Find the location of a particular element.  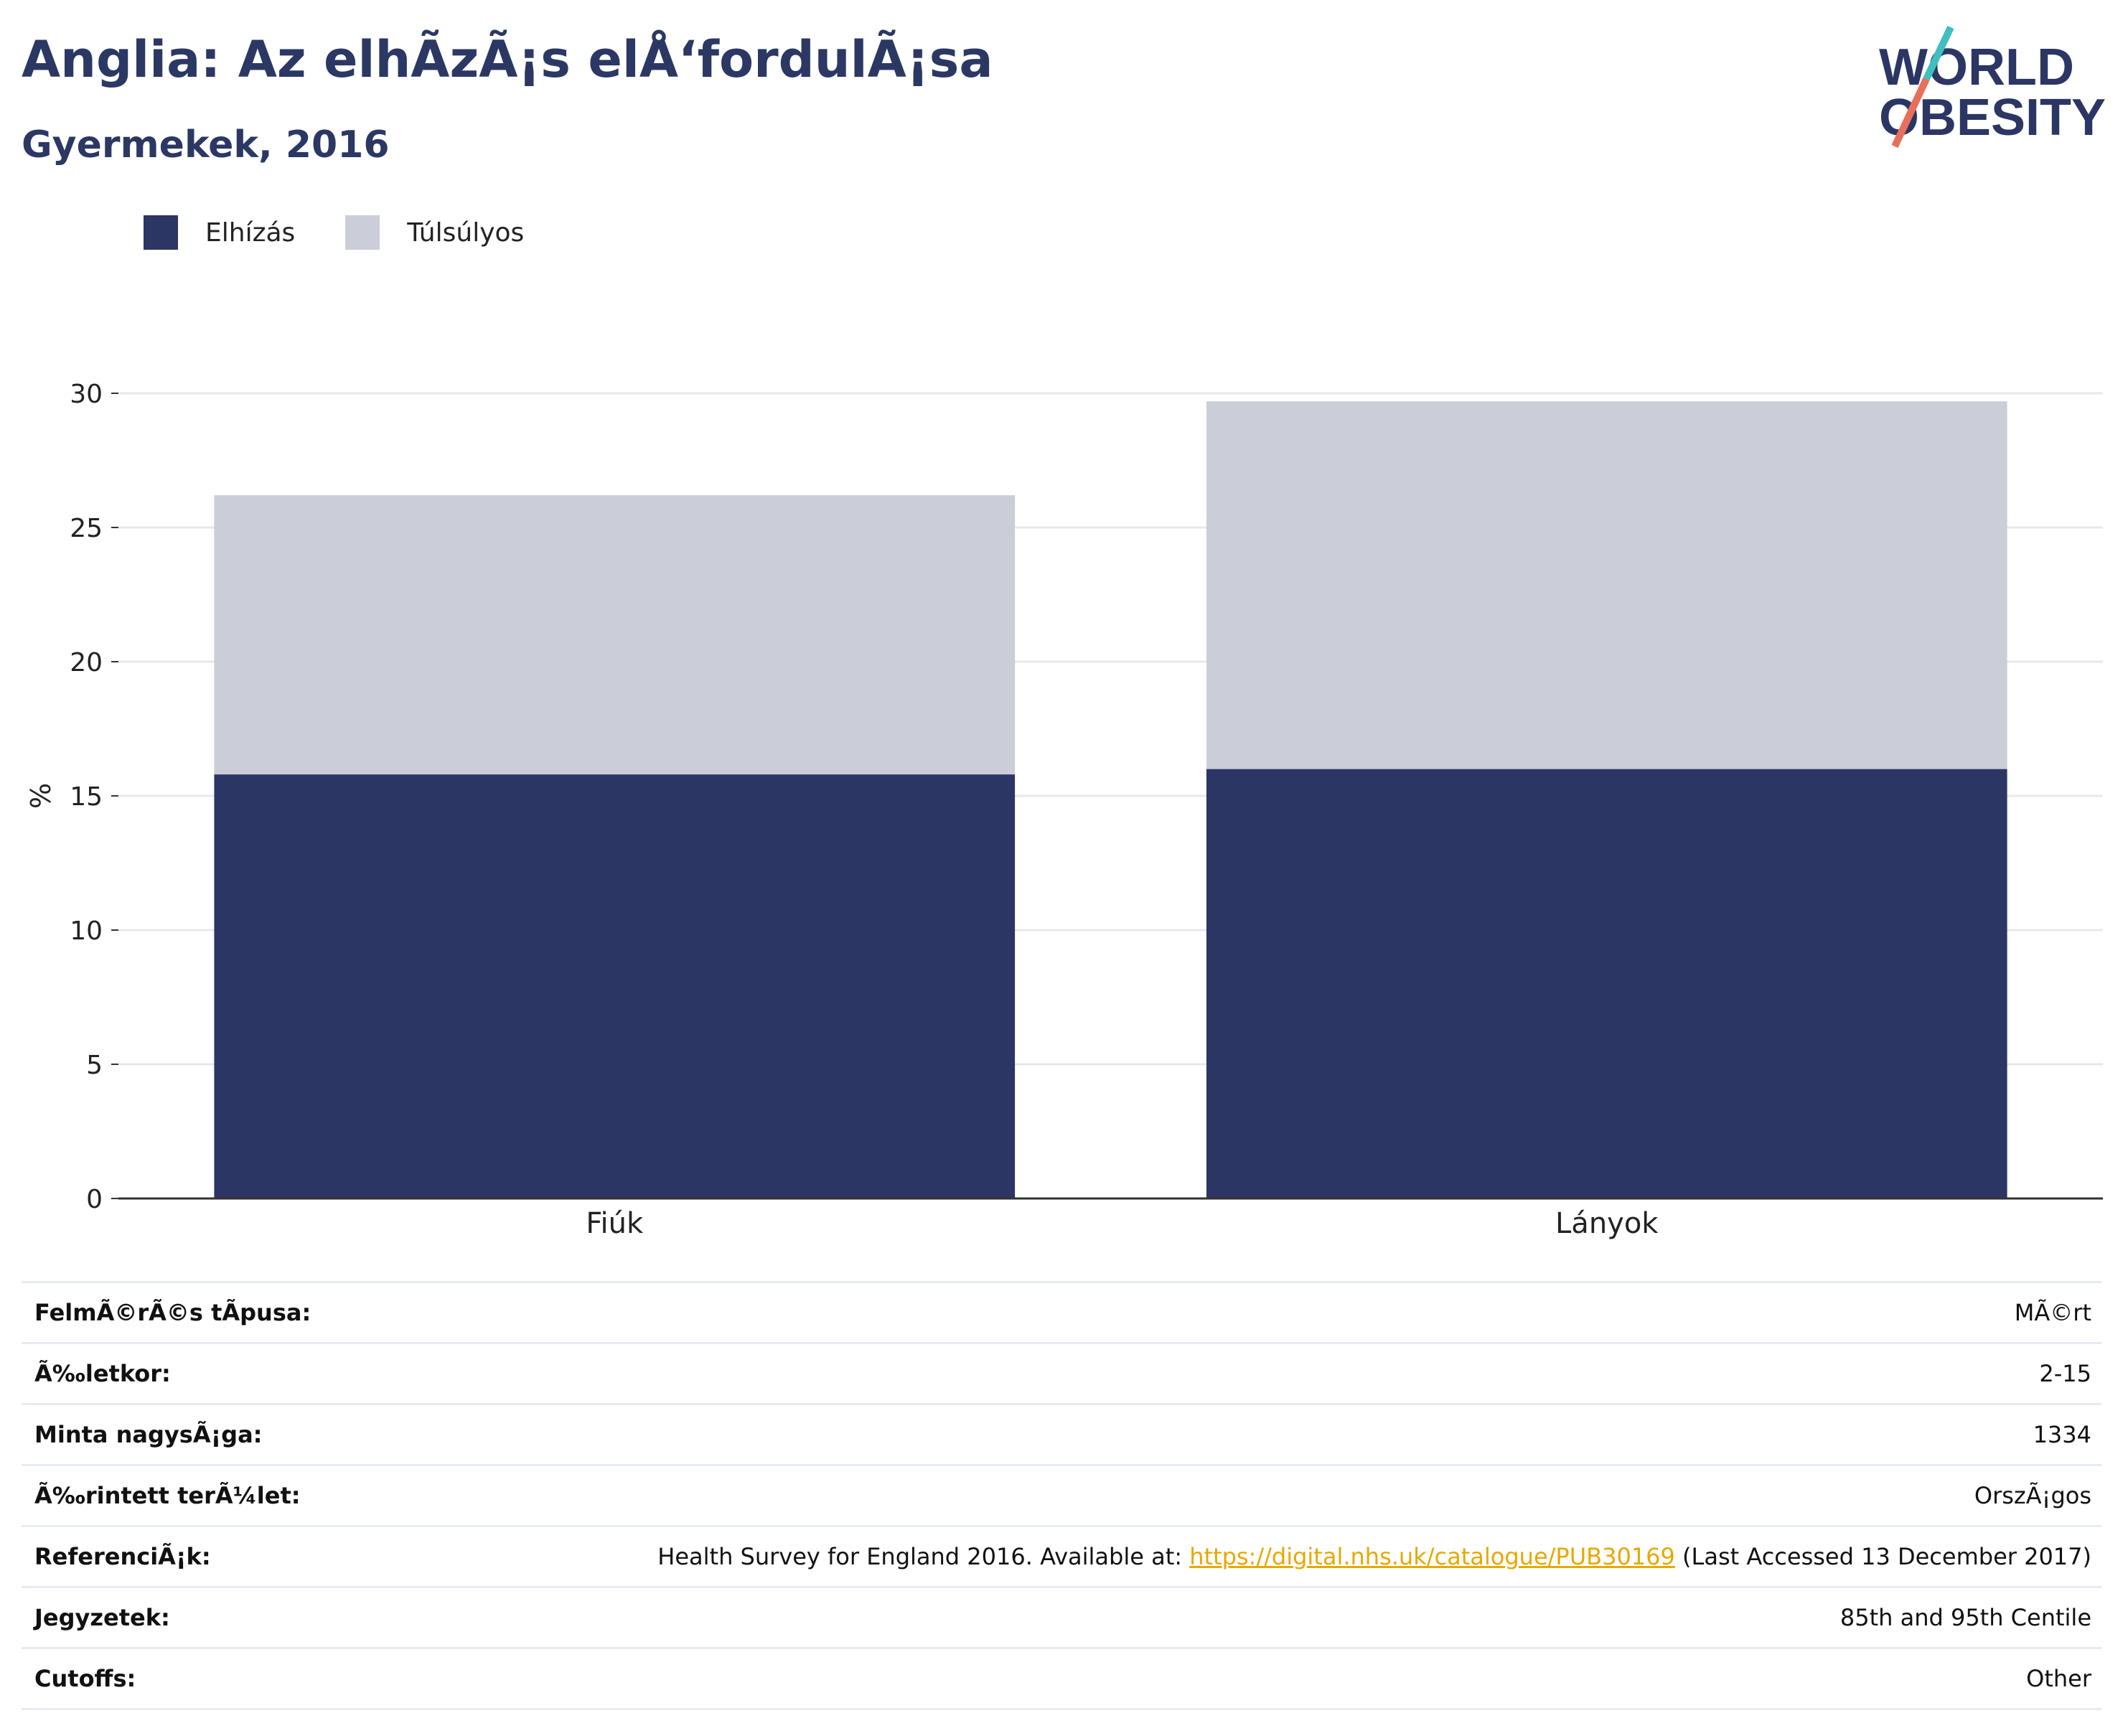

meta-value-notes: 85th and 95th Centile is located at coordinates (1965, 1617).